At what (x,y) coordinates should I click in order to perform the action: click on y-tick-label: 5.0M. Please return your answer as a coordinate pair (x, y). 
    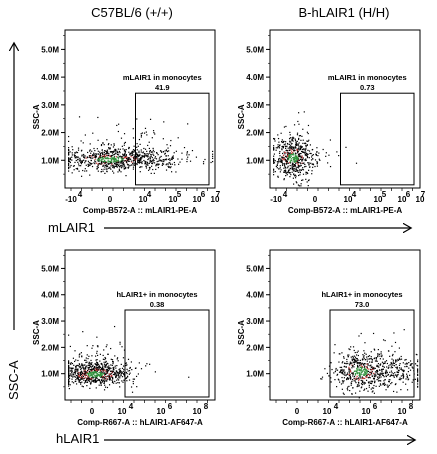
    Looking at the image, I should click on (255, 268).